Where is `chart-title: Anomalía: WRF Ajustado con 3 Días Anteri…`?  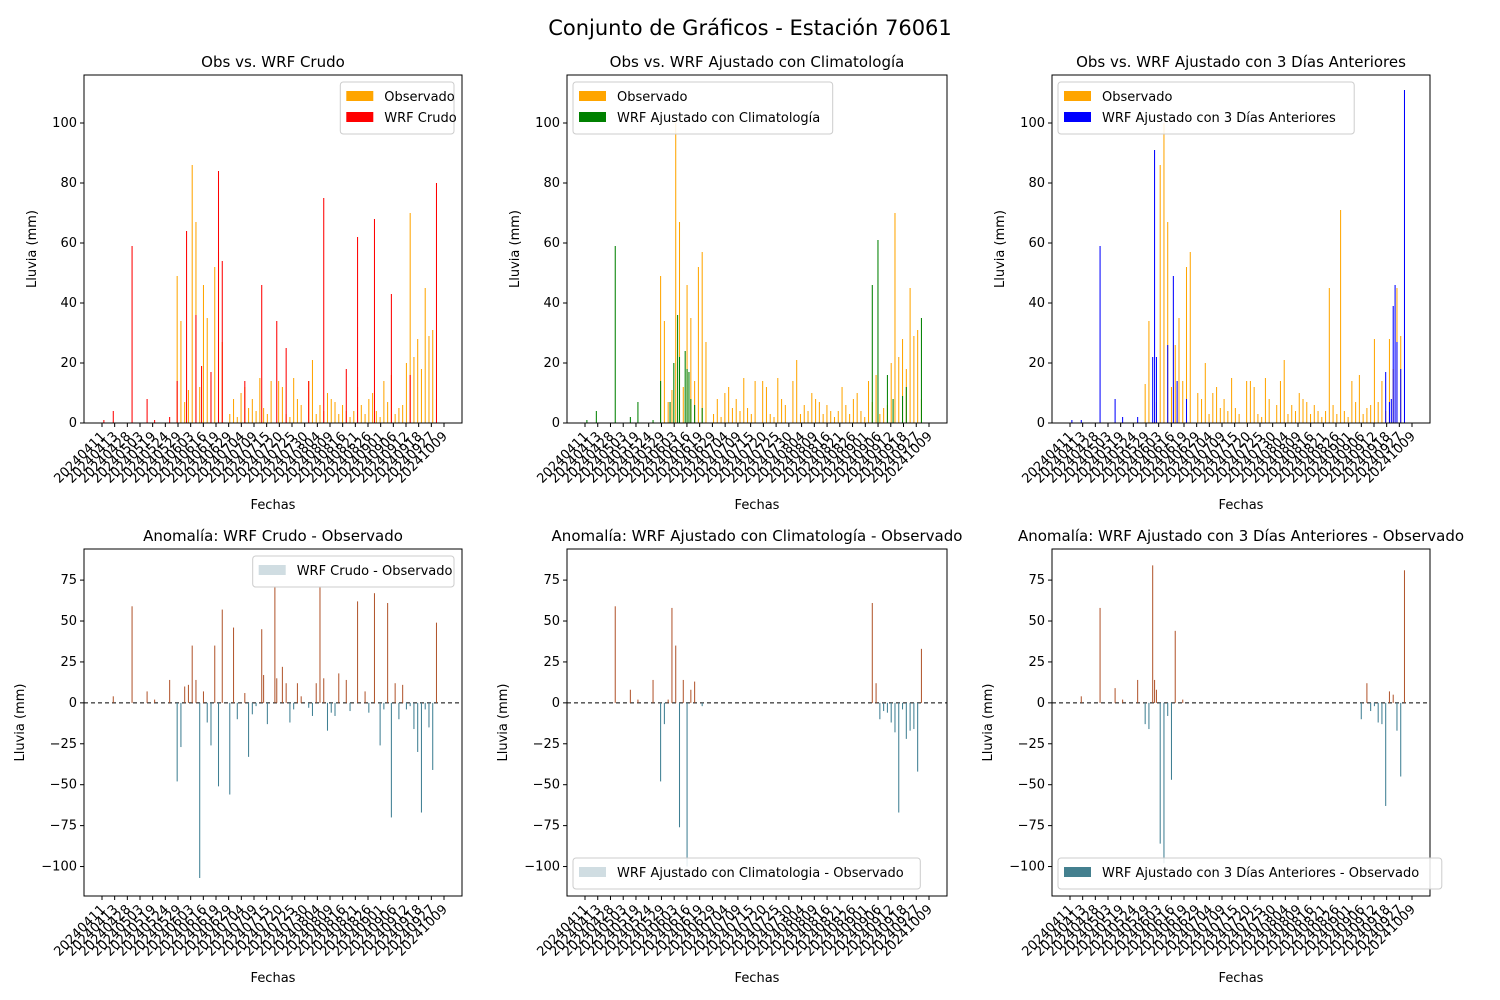
chart-title: Anomalía: WRF Ajustado con 3 Días Anteri… is located at coordinates (1241, 536).